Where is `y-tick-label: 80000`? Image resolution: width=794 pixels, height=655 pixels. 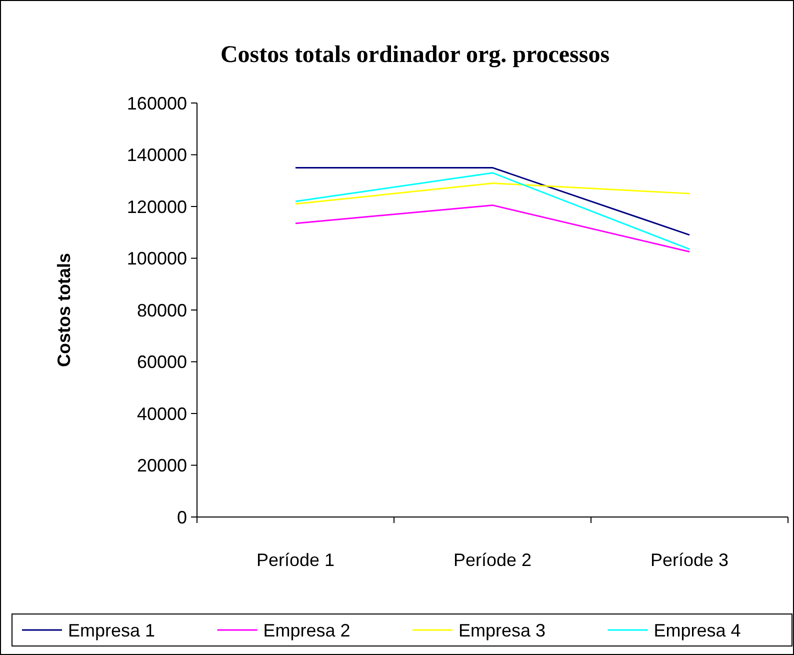
y-tick-label: 80000 is located at coordinates (161, 310).